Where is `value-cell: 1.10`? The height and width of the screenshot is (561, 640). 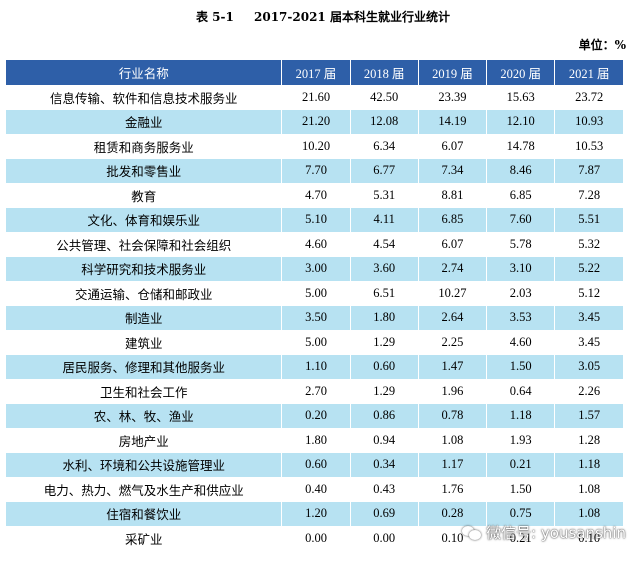 value-cell: 1.10 is located at coordinates (316, 366).